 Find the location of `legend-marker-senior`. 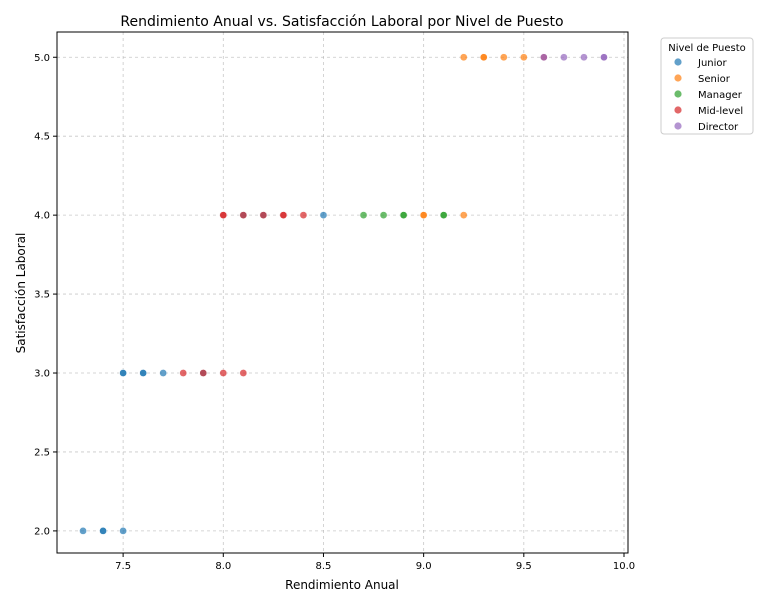

legend-marker-senior is located at coordinates (678, 78).